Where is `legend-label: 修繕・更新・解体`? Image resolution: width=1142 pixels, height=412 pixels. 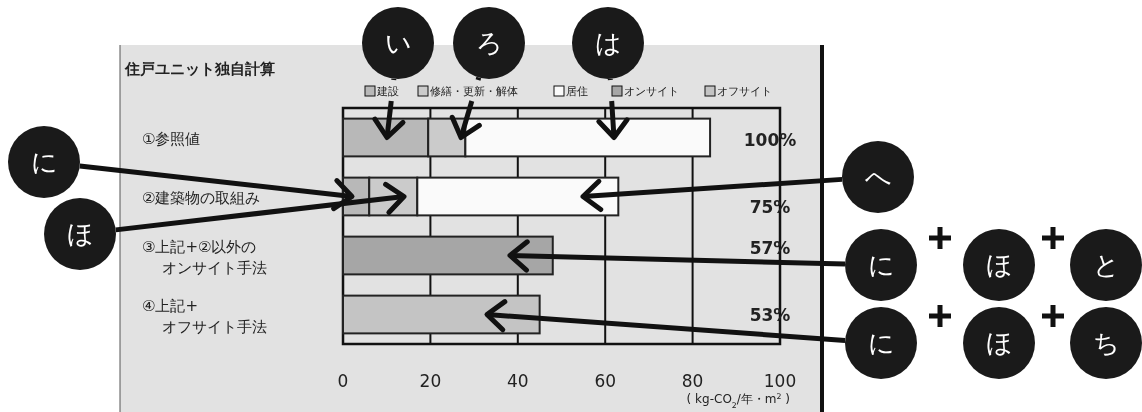 legend-label: 修繕・更新・解体 is located at coordinates (474, 91).